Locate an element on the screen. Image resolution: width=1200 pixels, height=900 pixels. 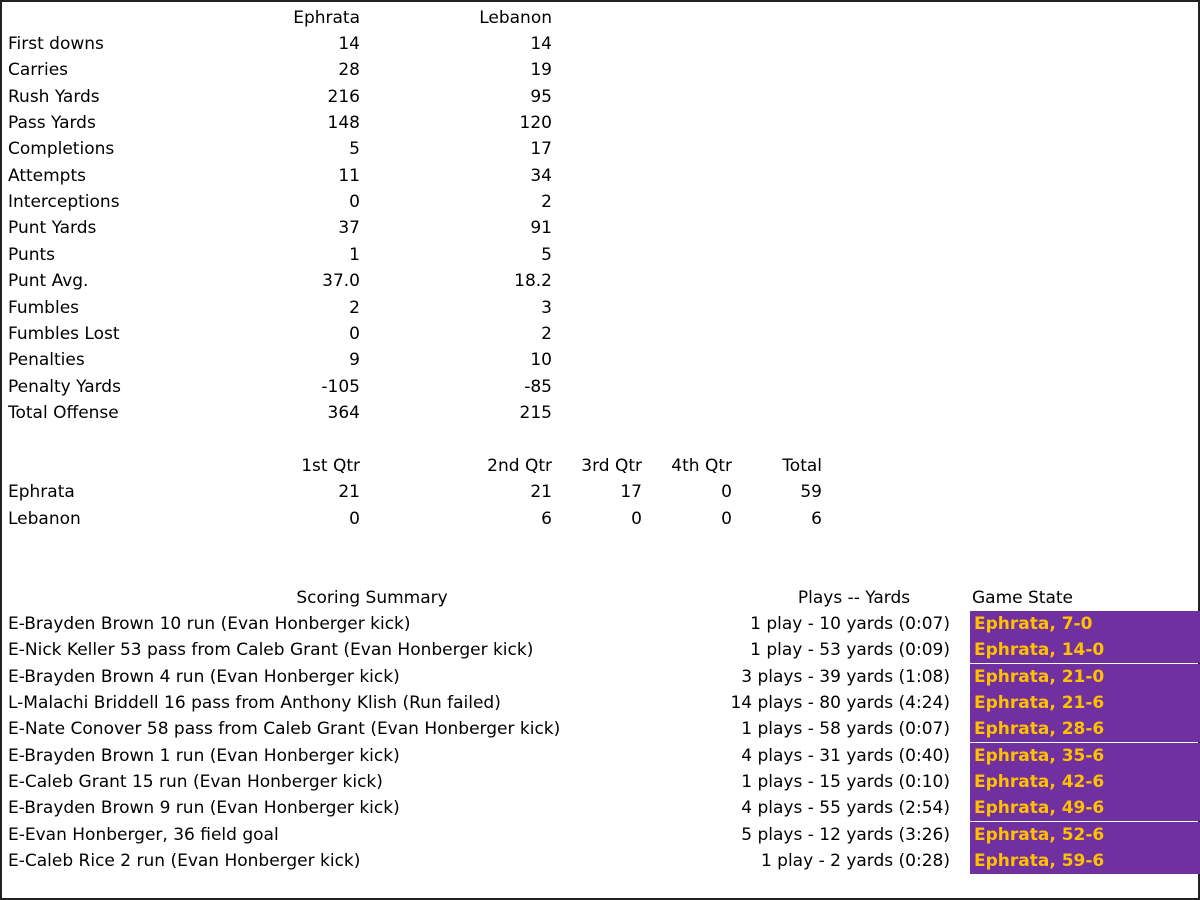
stat-label: Penalty Yards is located at coordinates (64, 386).